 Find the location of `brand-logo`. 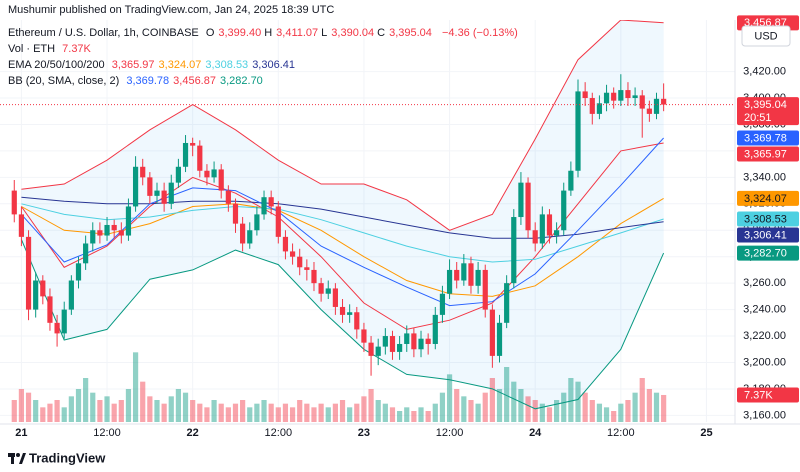

brand-logo is located at coordinates (17, 458).